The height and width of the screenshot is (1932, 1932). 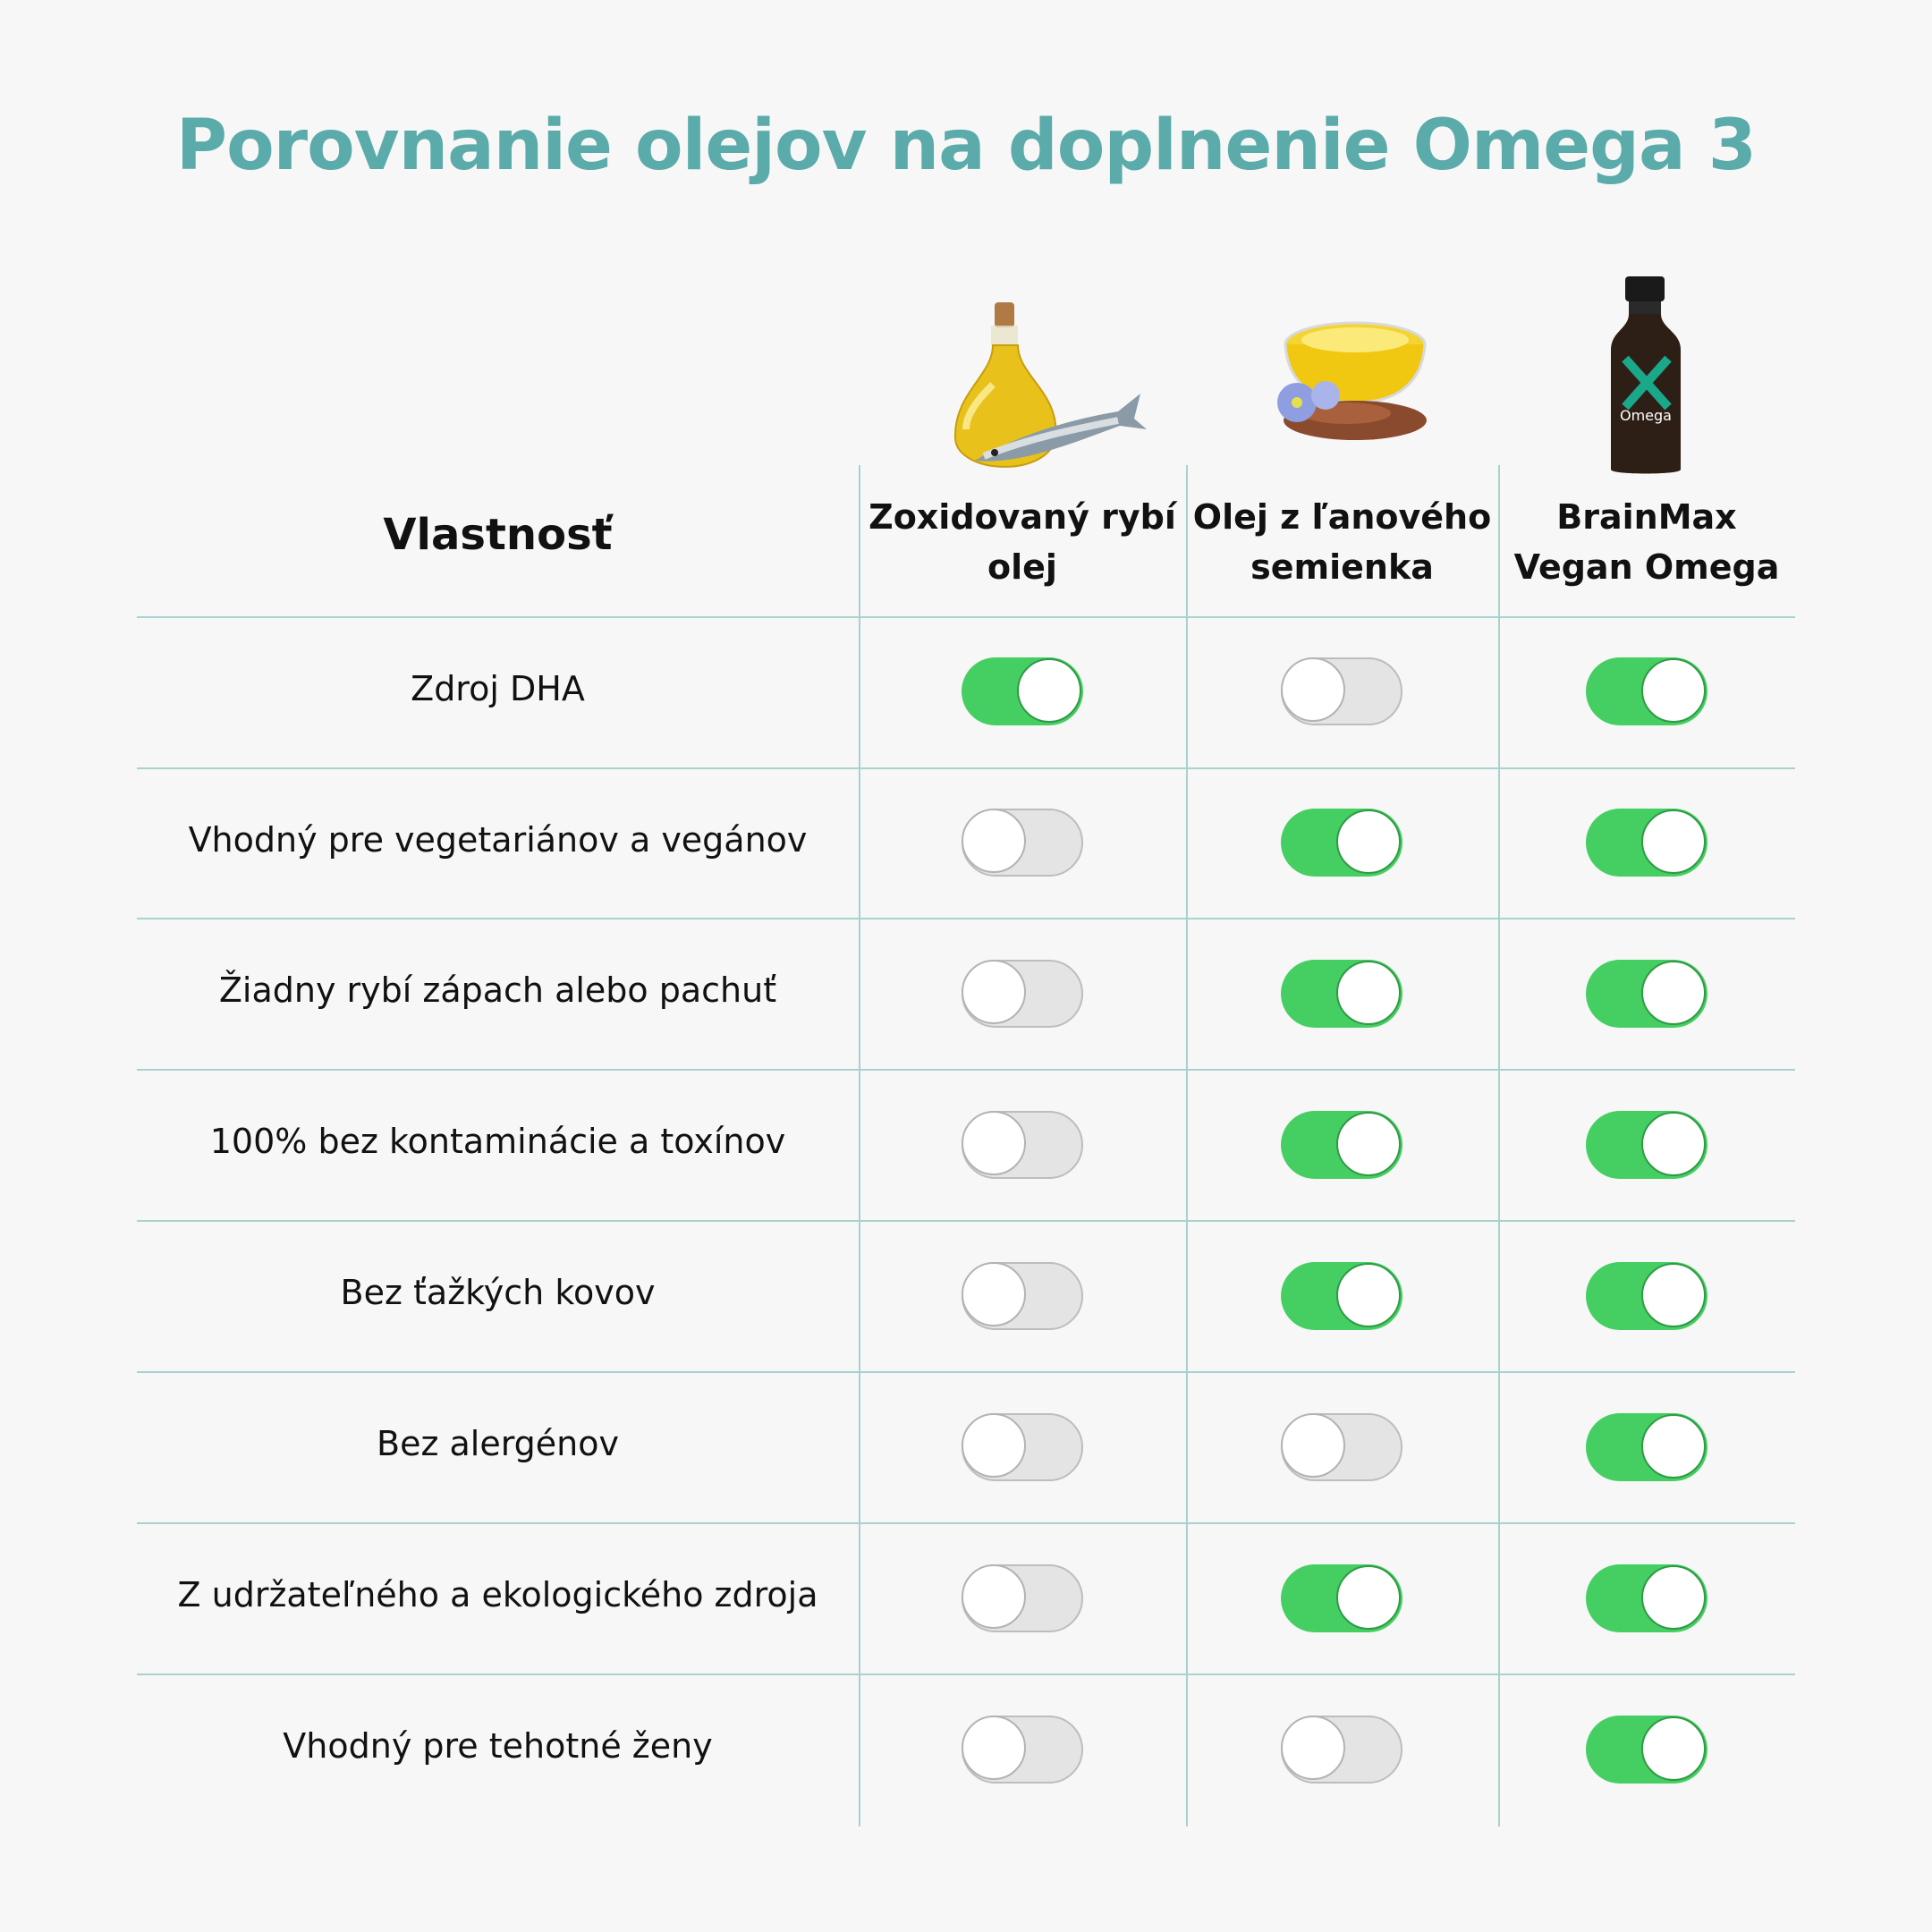 I want to click on column-header-brainmax: BrainMax Vegan Omega, so click(x=1646, y=542).